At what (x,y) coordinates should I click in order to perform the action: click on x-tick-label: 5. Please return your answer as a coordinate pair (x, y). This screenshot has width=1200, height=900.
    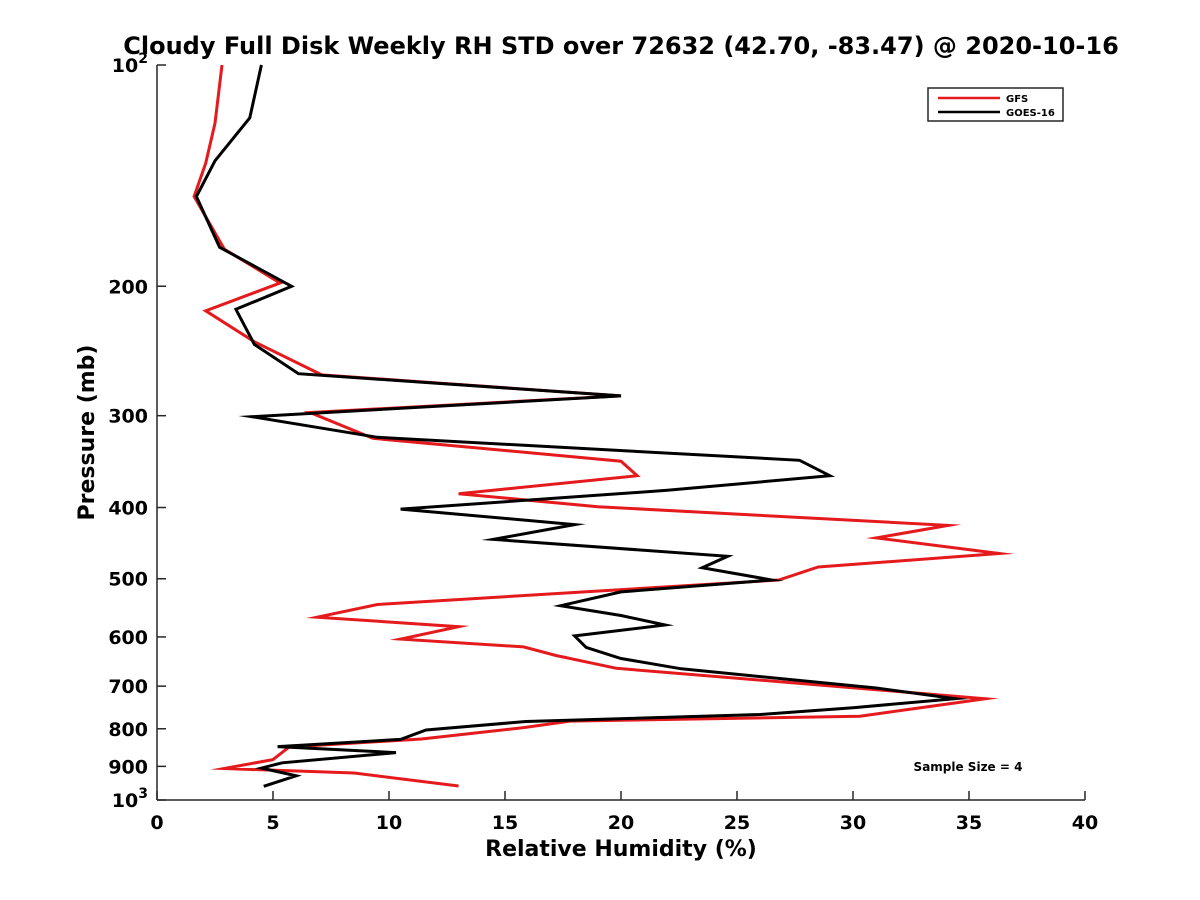
    Looking at the image, I should click on (272, 823).